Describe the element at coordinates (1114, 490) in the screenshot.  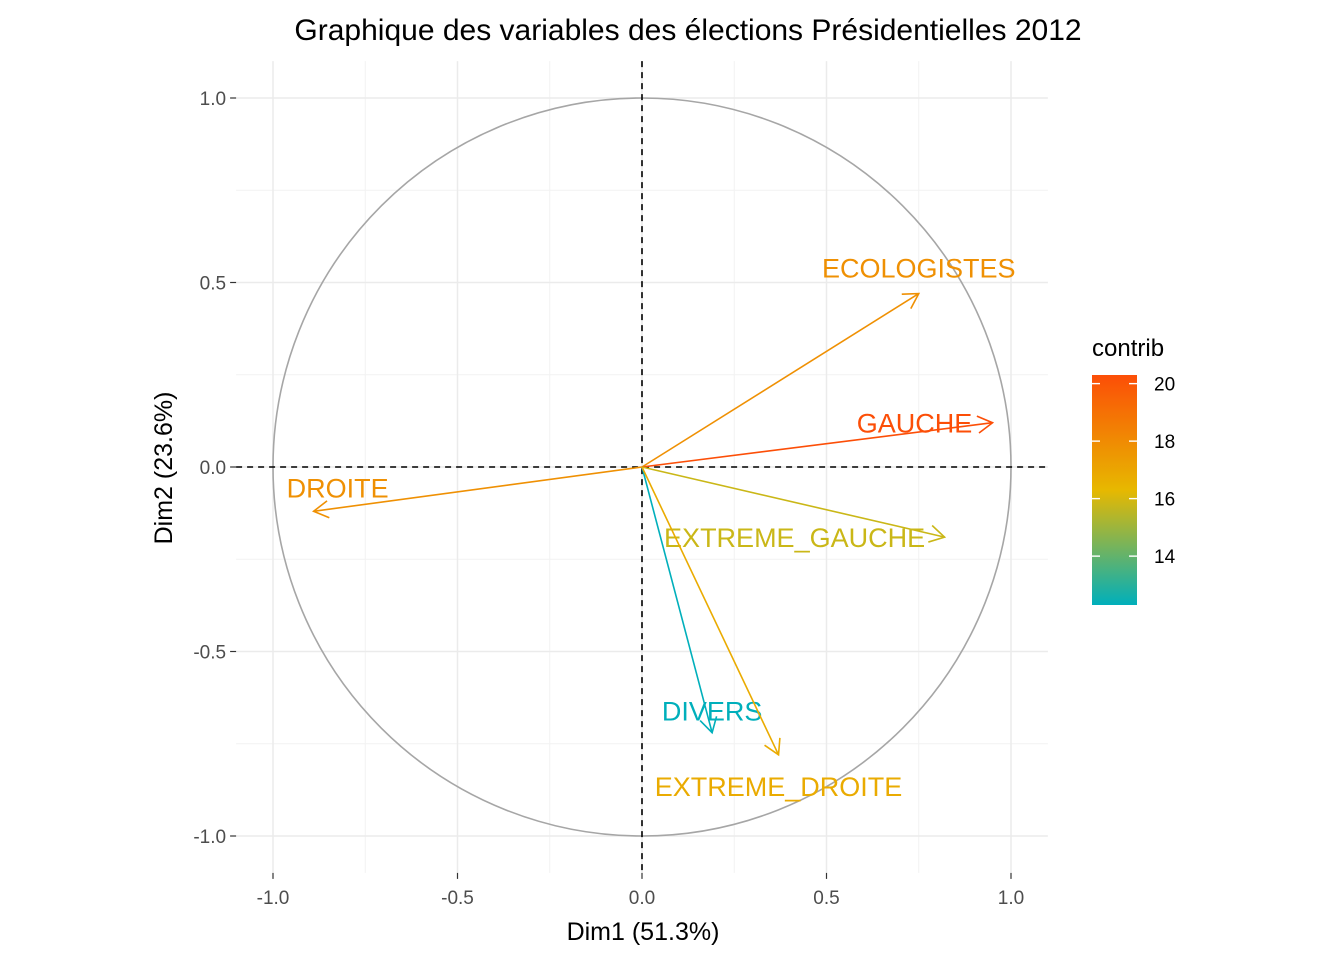
I see `legend-colorbar` at that location.